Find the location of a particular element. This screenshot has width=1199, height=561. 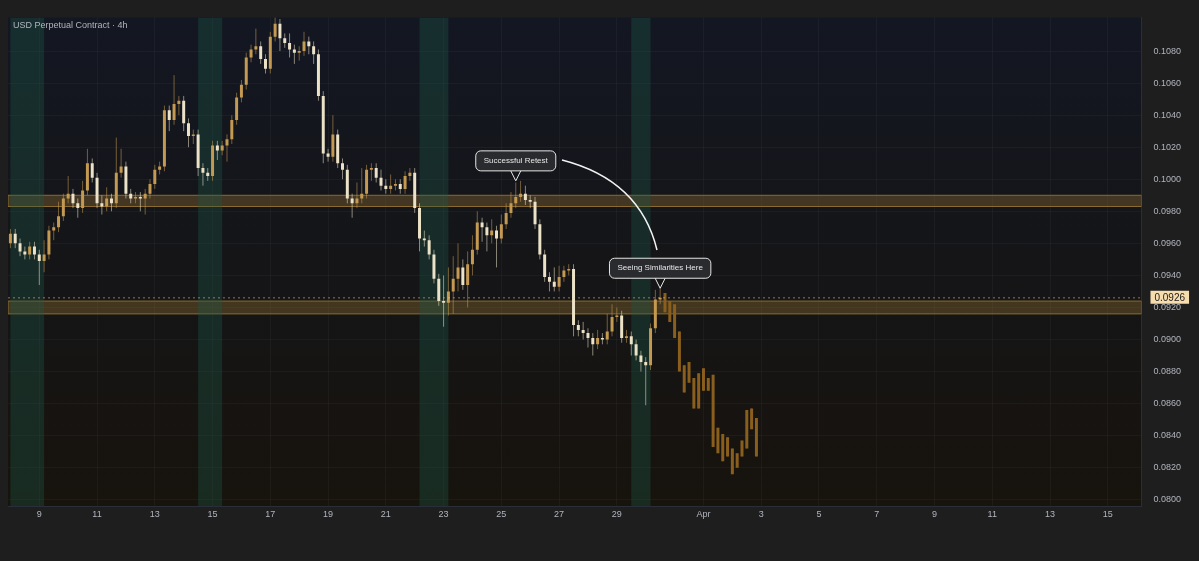

y-tick-label: 0.0880 is located at coordinates (1167, 371).